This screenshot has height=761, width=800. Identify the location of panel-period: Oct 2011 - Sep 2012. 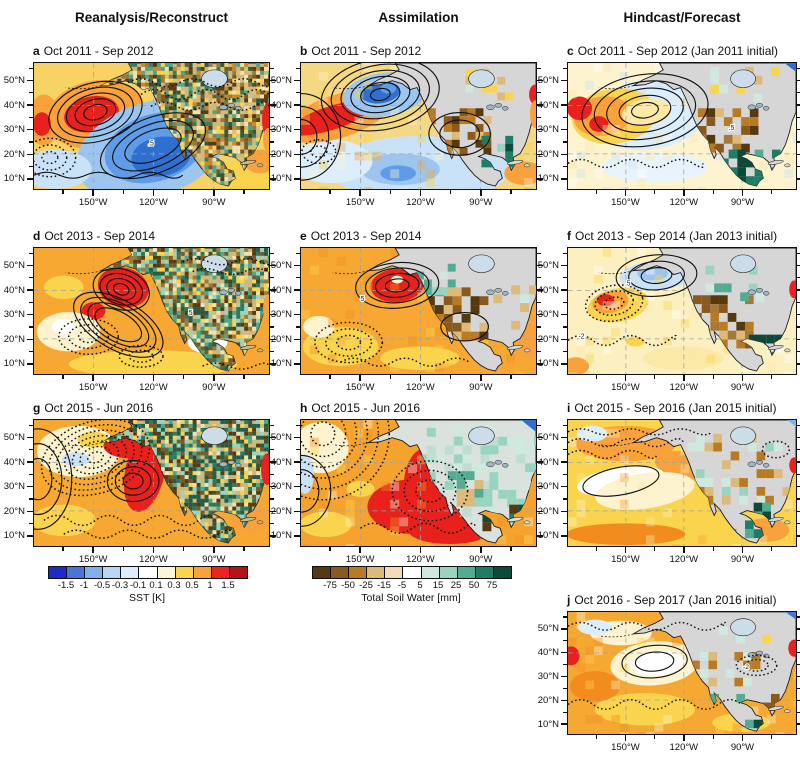
(98, 51).